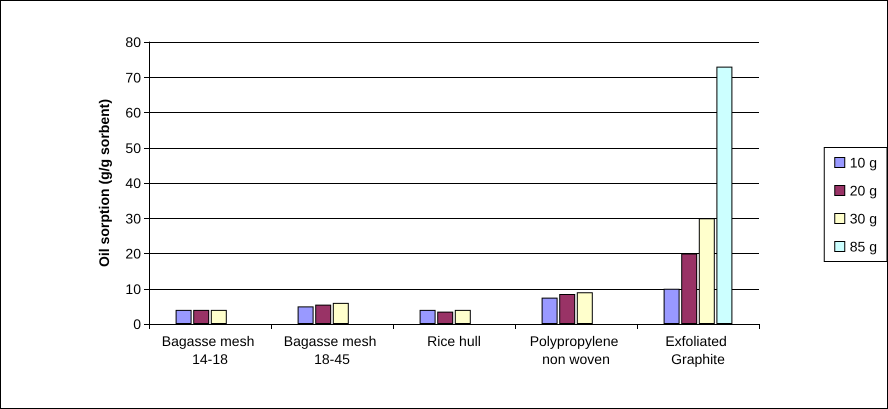 The height and width of the screenshot is (409, 888). What do you see at coordinates (133, 77) in the screenshot?
I see `y-tick-label: 70` at bounding box center [133, 77].